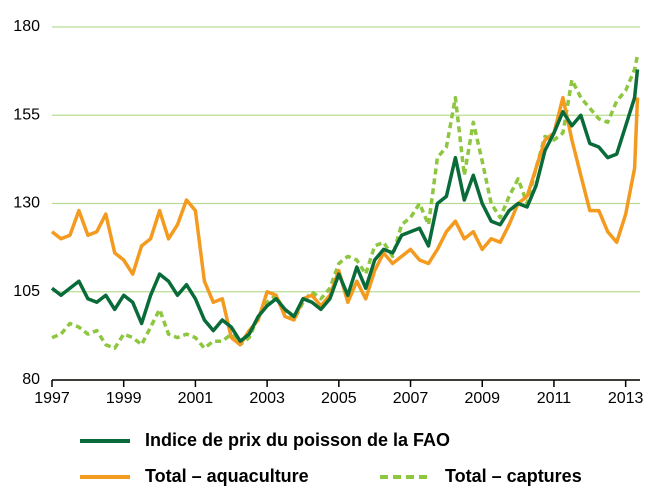 The height and width of the screenshot is (490, 648). What do you see at coordinates (26, 114) in the screenshot?
I see `y-tick-label: 155` at bounding box center [26, 114].